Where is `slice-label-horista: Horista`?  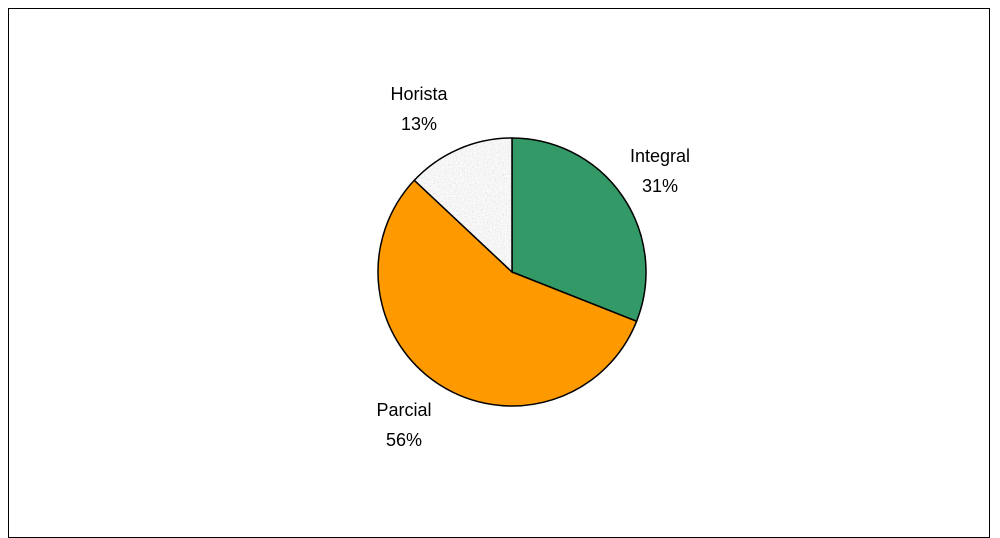 slice-label-horista: Horista is located at coordinates (419, 94).